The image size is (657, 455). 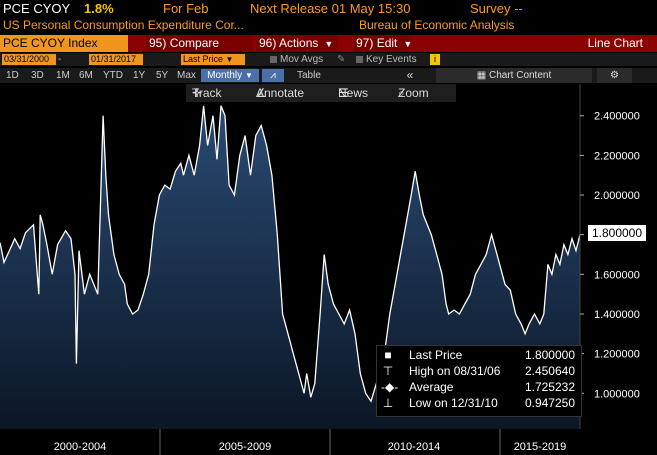 What do you see at coordinates (414, 447) in the screenshot?
I see `x-tick-label: 2010-2014` at bounding box center [414, 447].